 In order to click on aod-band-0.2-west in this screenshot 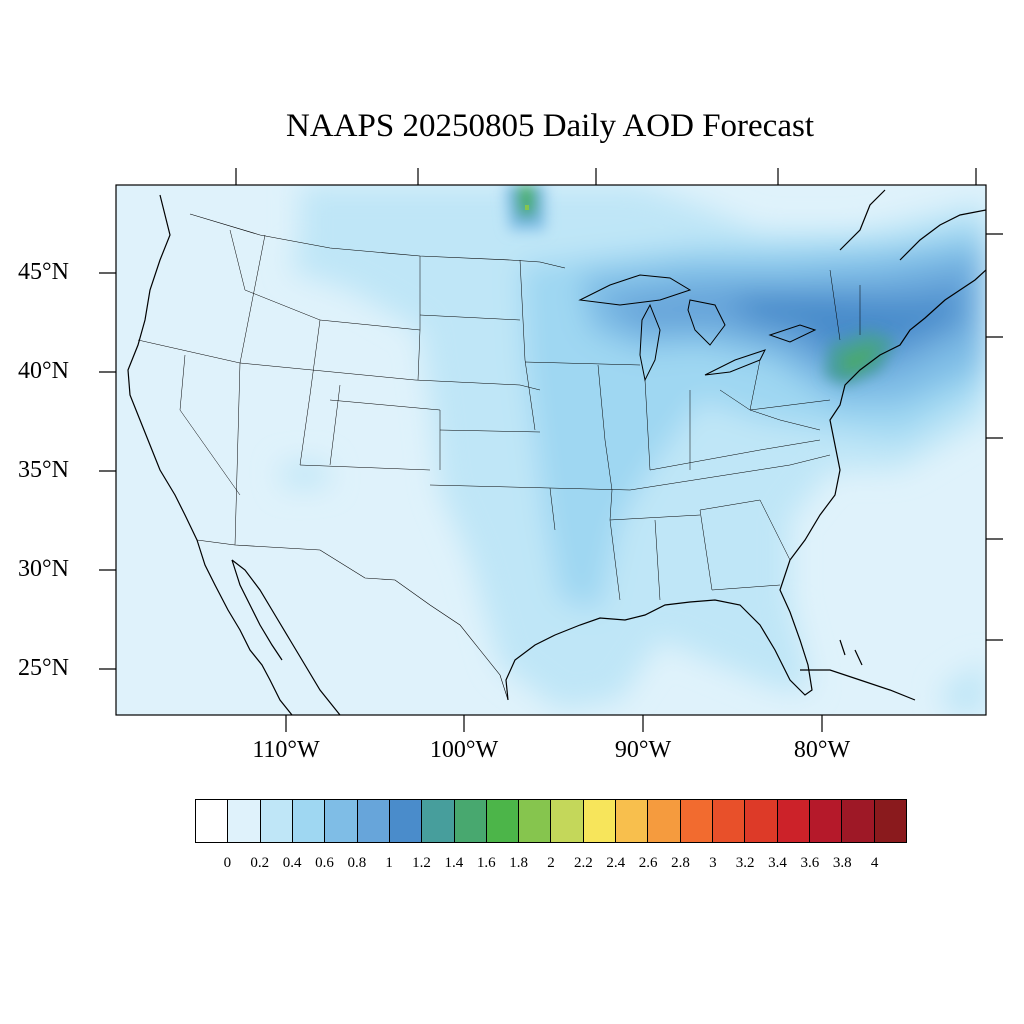, I will do `click(305, 475)`.